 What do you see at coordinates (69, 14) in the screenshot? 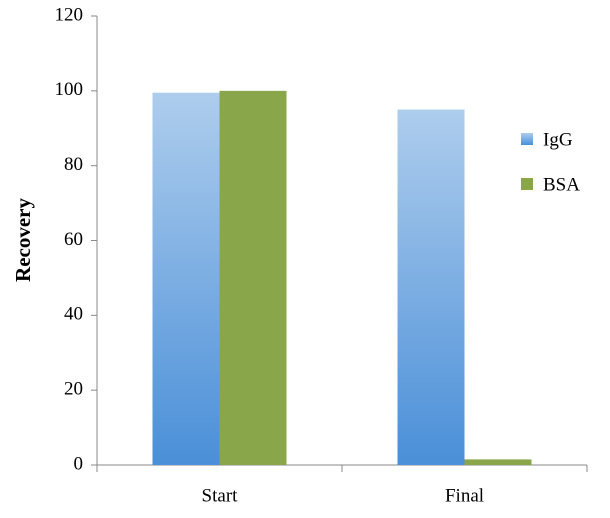
I see `y-tick-label: 120` at bounding box center [69, 14].